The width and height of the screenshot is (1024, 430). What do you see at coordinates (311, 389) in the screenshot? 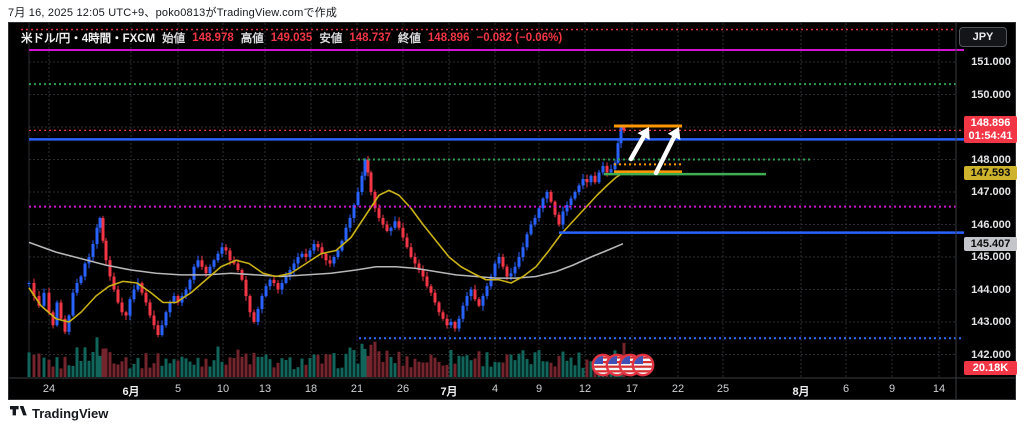
I see `time-tick-label: 18` at bounding box center [311, 389].